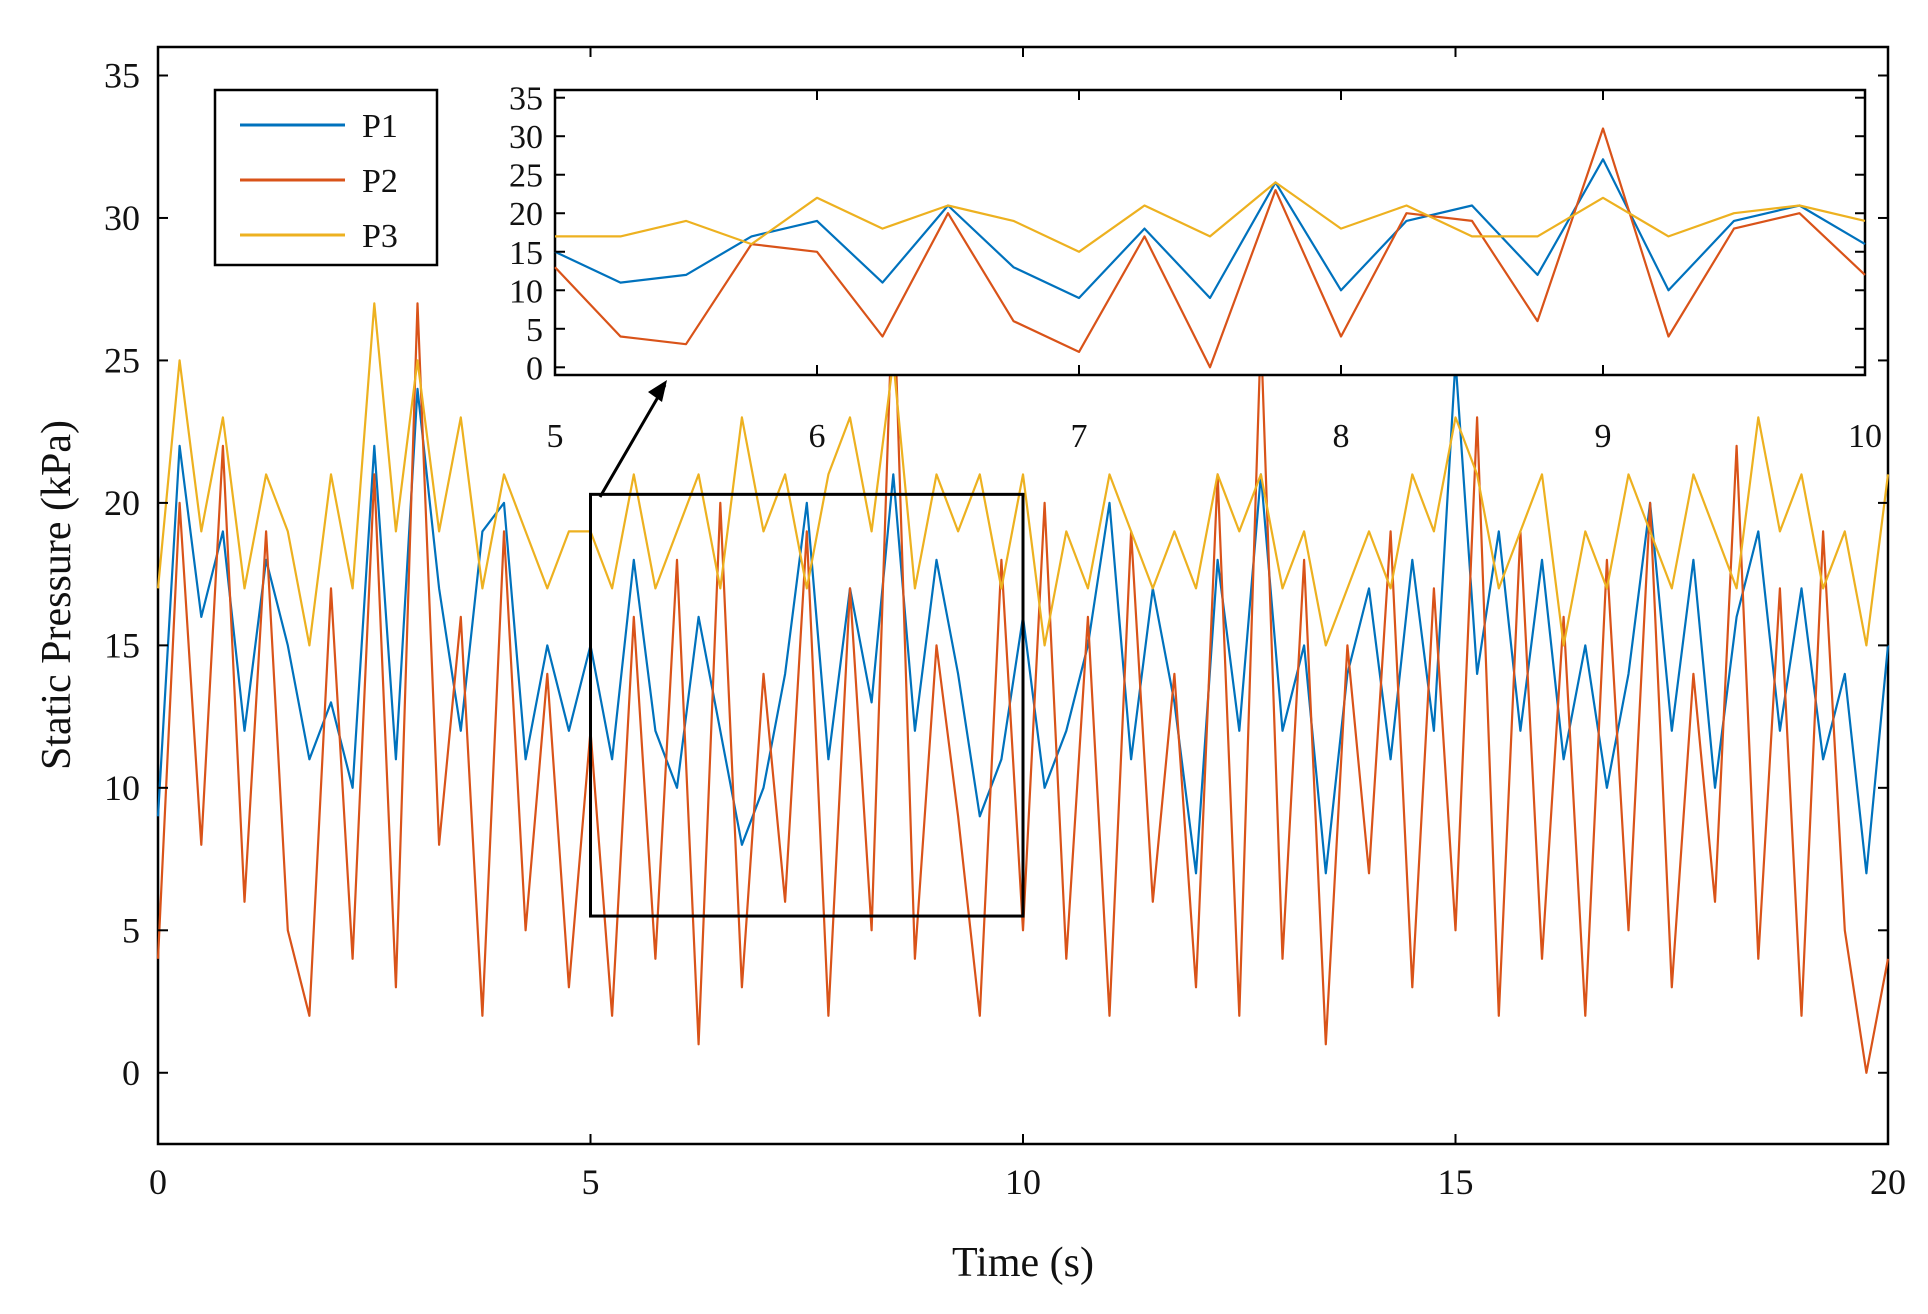 Image resolution: width=1928 pixels, height=1314 pixels. What do you see at coordinates (526, 291) in the screenshot?
I see `inset-y-tick-label: 10` at bounding box center [526, 291].